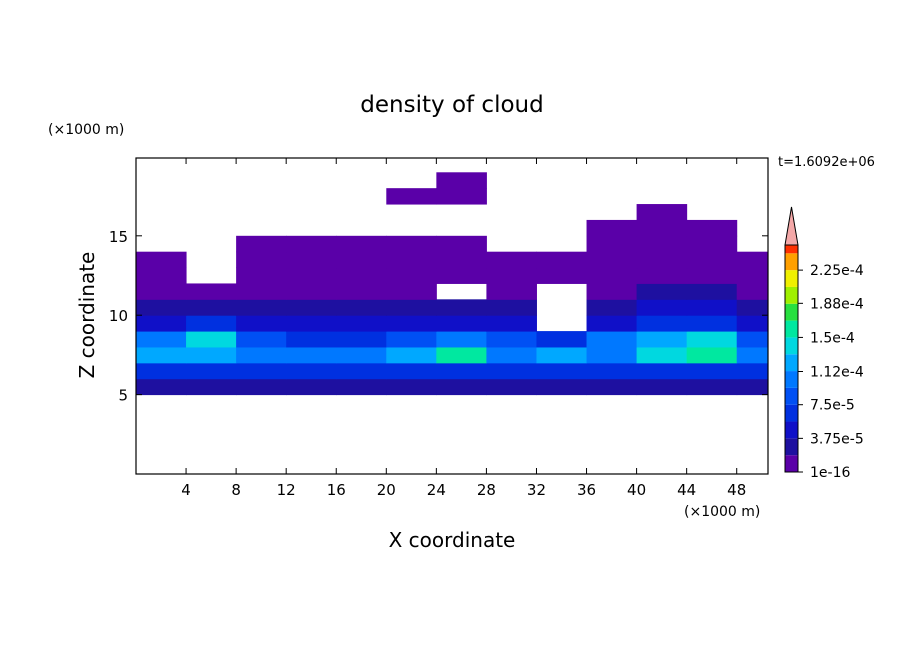 The width and height of the screenshot is (904, 654). I want to click on y-tick-label: 5, so click(123, 396).